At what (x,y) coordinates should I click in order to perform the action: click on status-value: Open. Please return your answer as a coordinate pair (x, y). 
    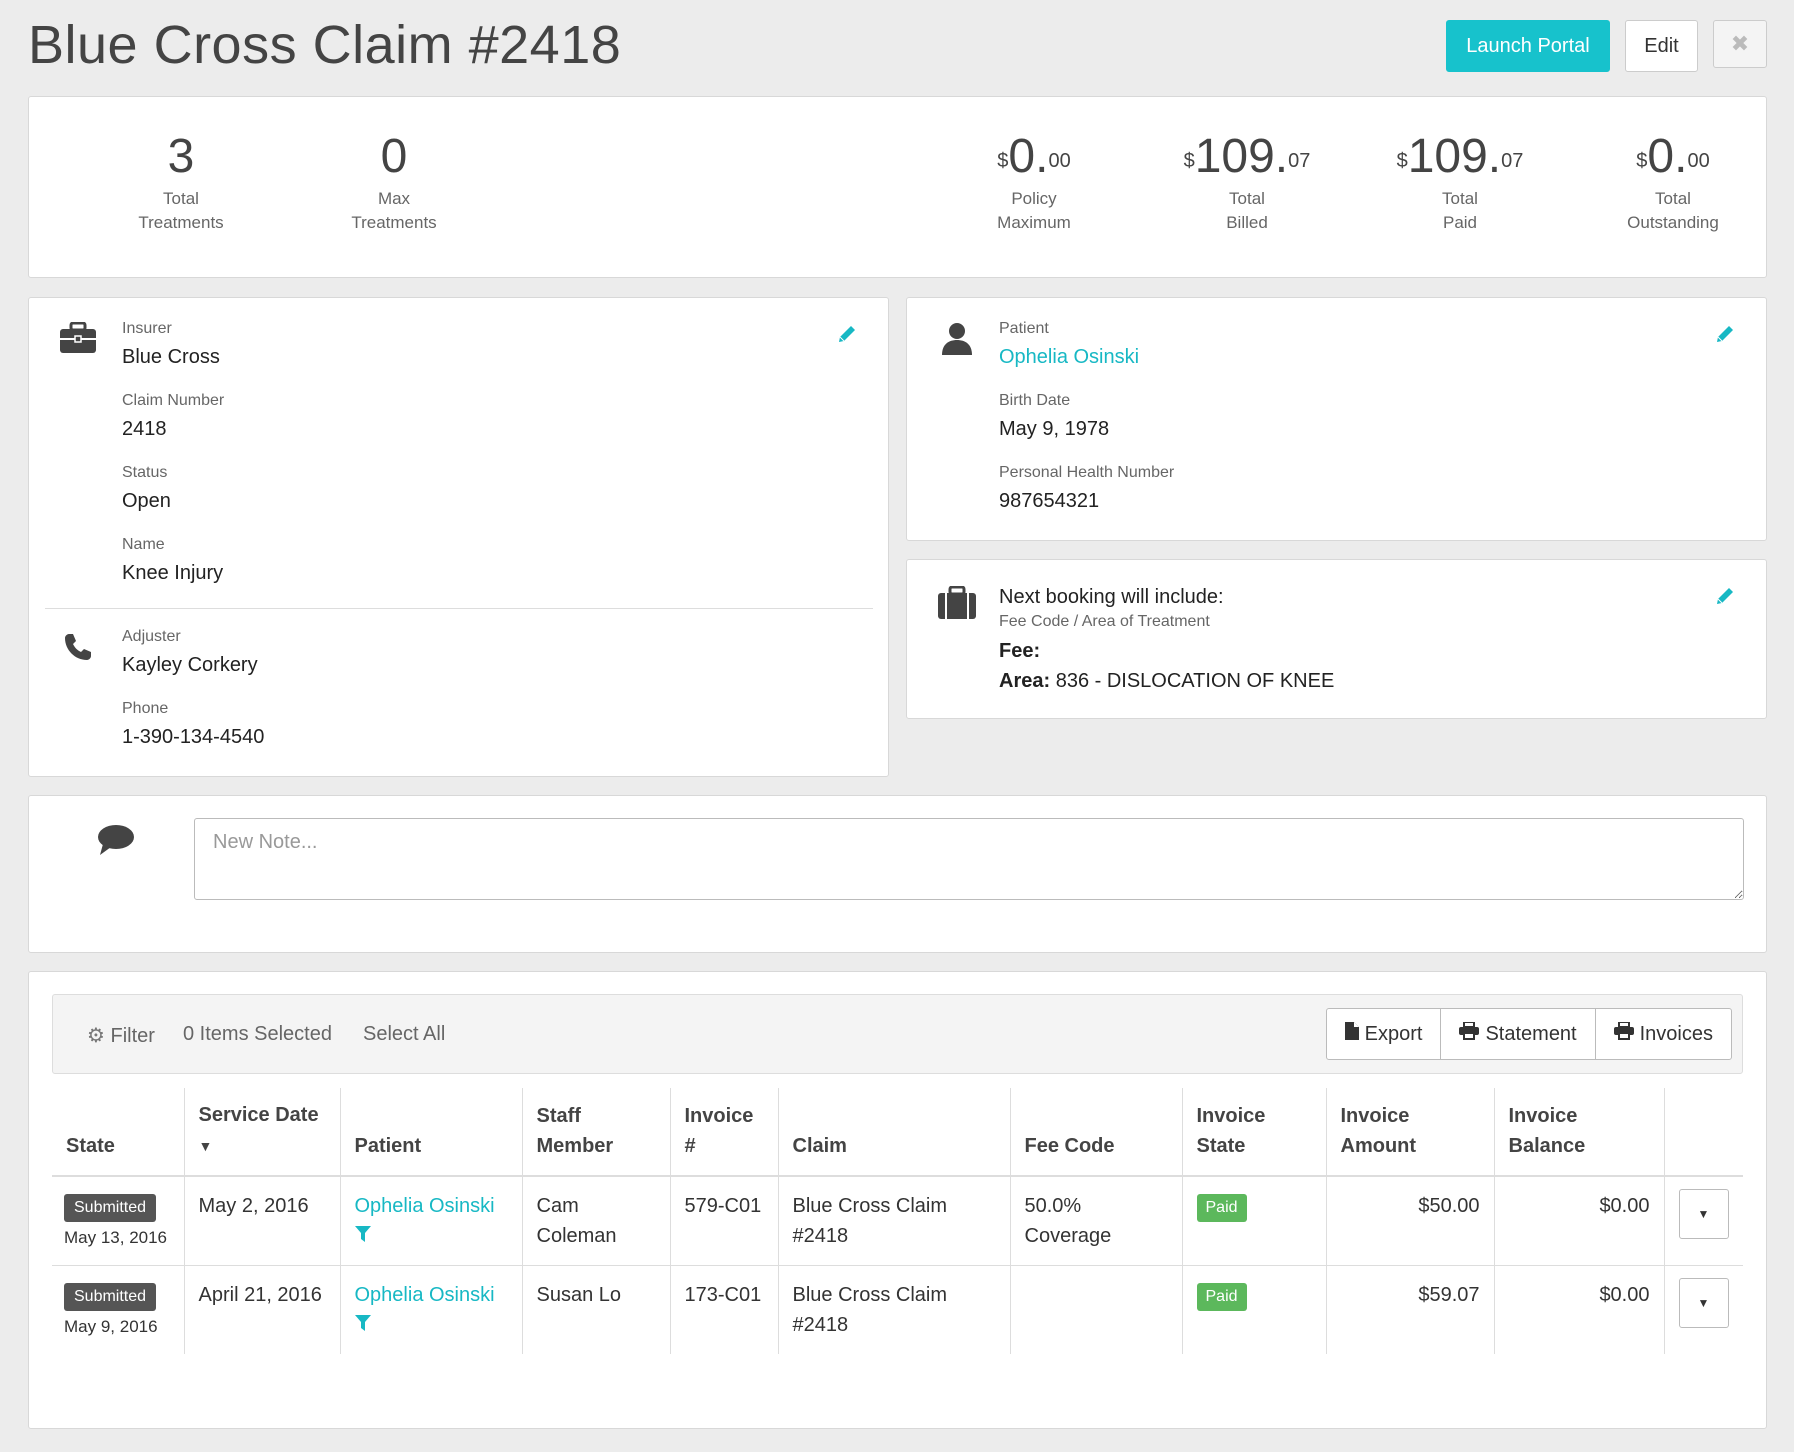
    Looking at the image, I should click on (146, 501).